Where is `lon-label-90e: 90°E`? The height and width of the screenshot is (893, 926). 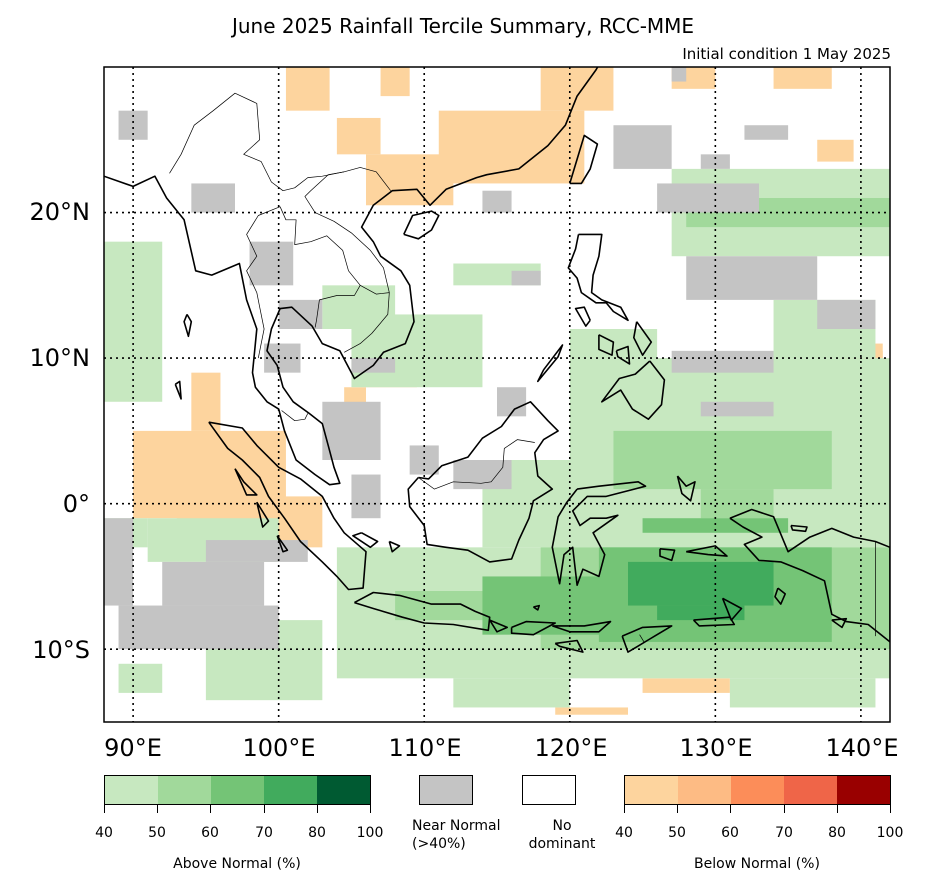
lon-label-90e: 90°E is located at coordinates (133, 748).